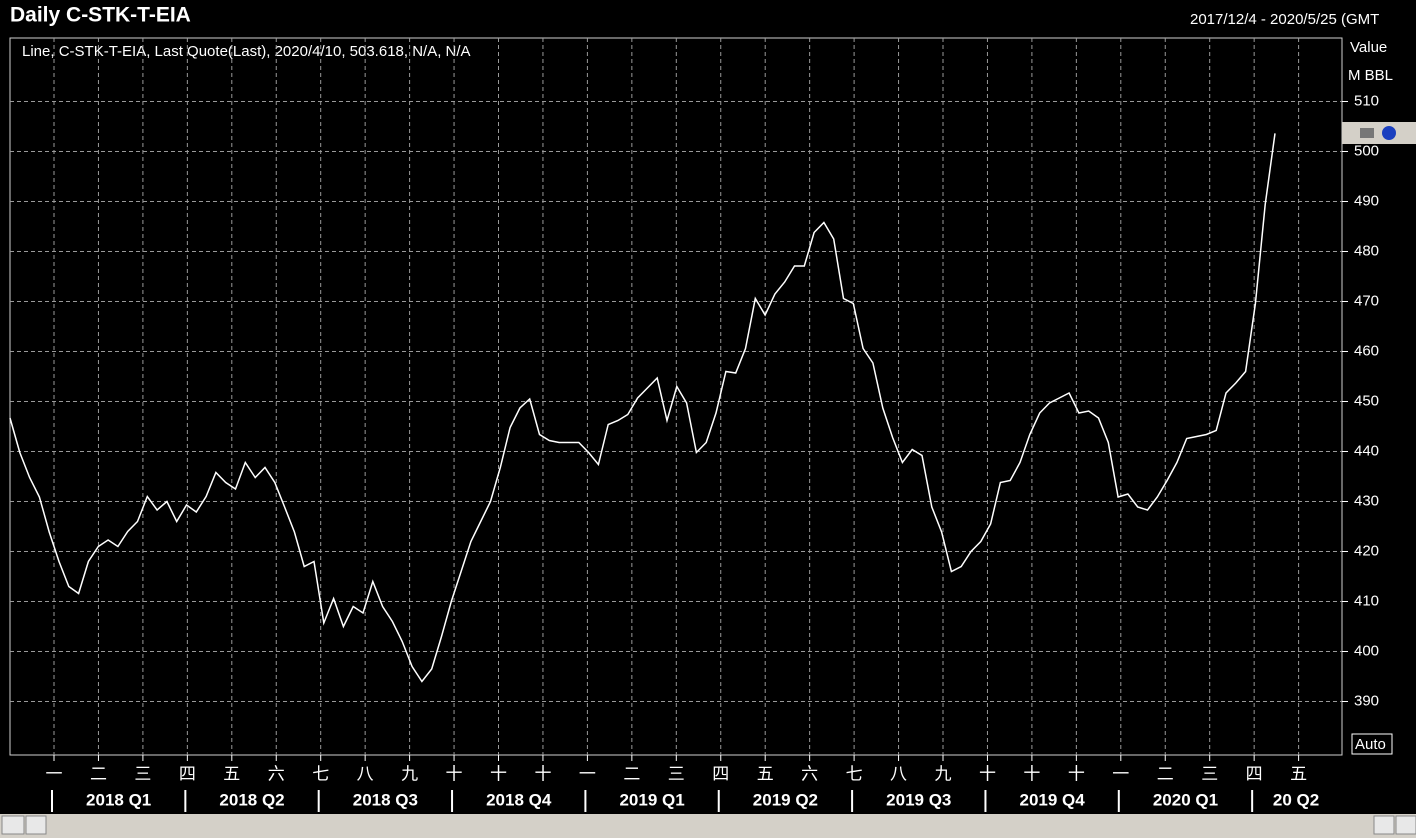 This screenshot has width=1416, height=838. Describe the element at coordinates (118, 799) in the screenshot. I see `quarter-label: 2018 Q1` at that location.